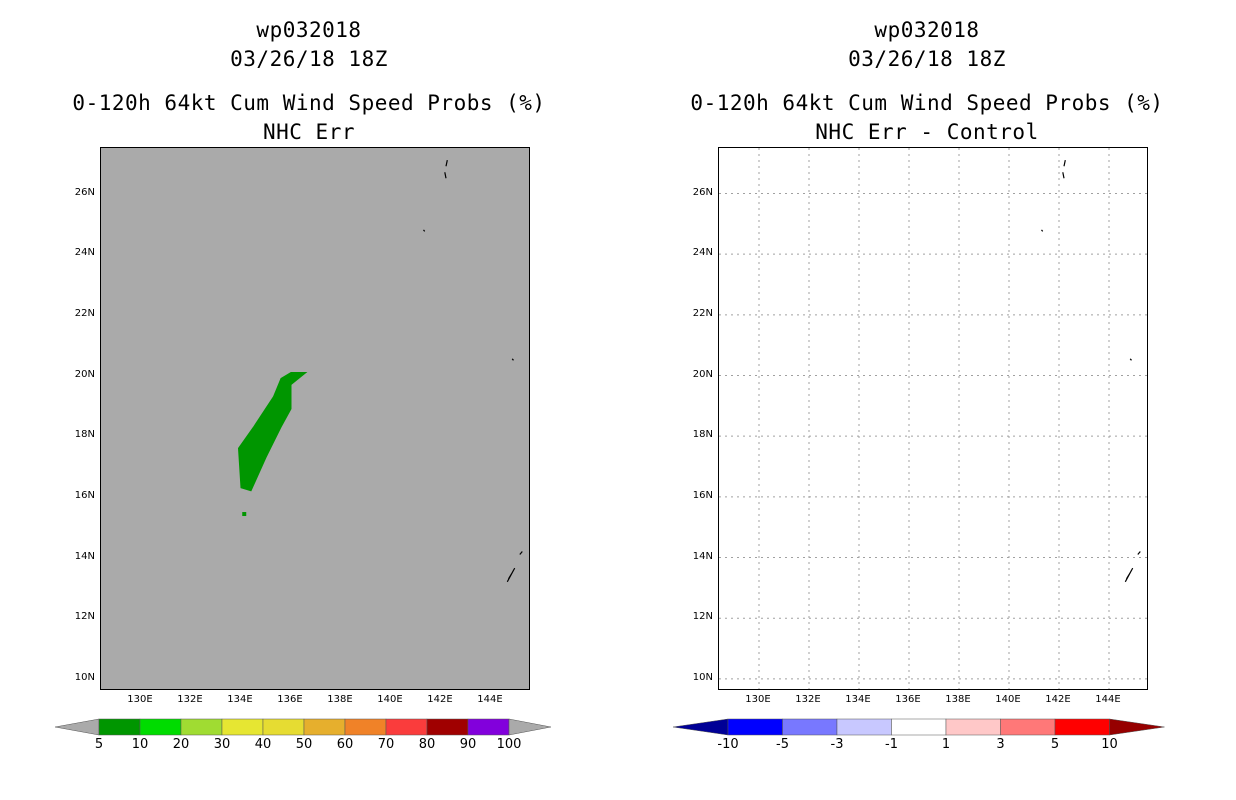  Describe the element at coordinates (263, 744) in the screenshot. I see `colorbar-label: 40` at that location.